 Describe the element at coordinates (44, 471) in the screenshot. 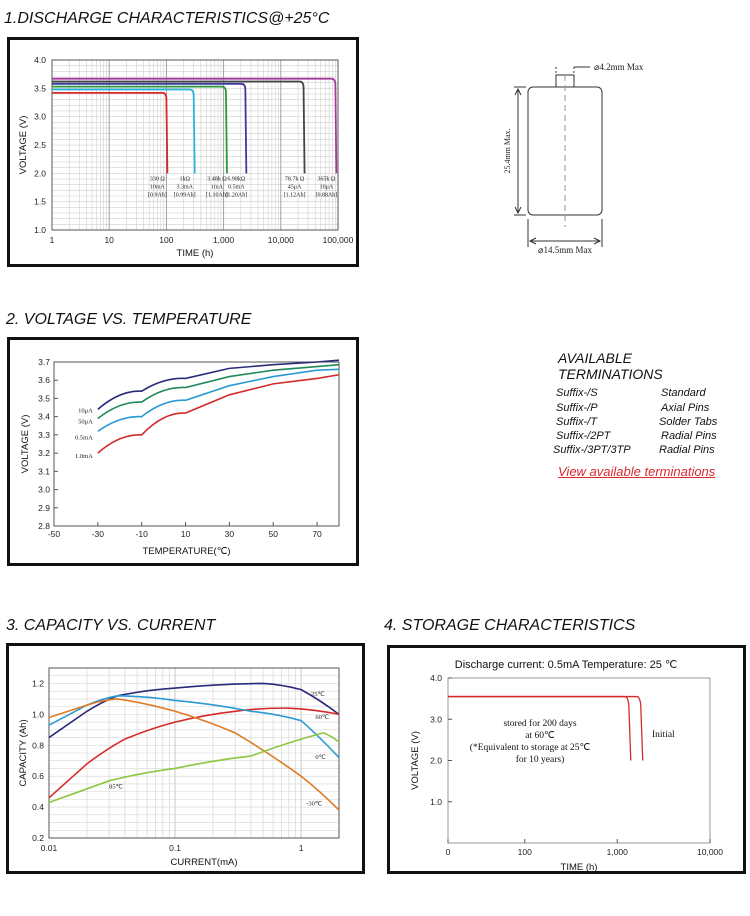

I see `y-tick-label: 3.1` at that location.